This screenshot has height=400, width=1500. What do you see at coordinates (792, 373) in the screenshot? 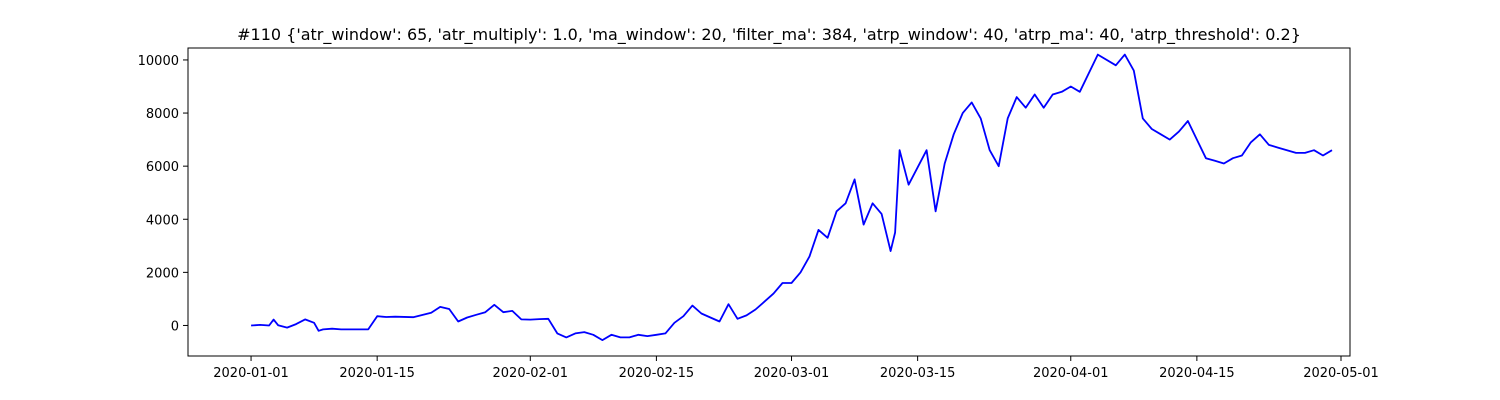
I see `x-tick-label: 2020-03-01` at bounding box center [792, 373].